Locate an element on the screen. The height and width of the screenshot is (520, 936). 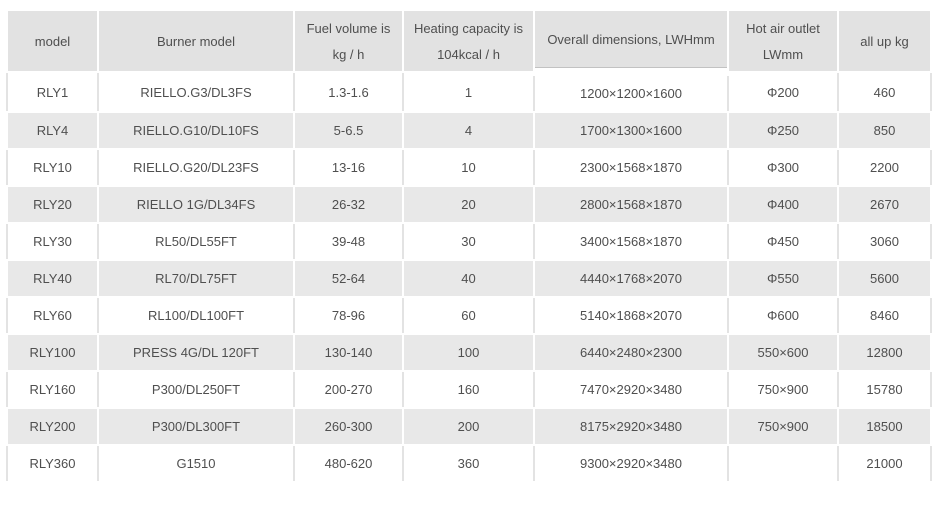
cell-overall-dimensions: 3400×1568×1870 is located at coordinates (631, 241).